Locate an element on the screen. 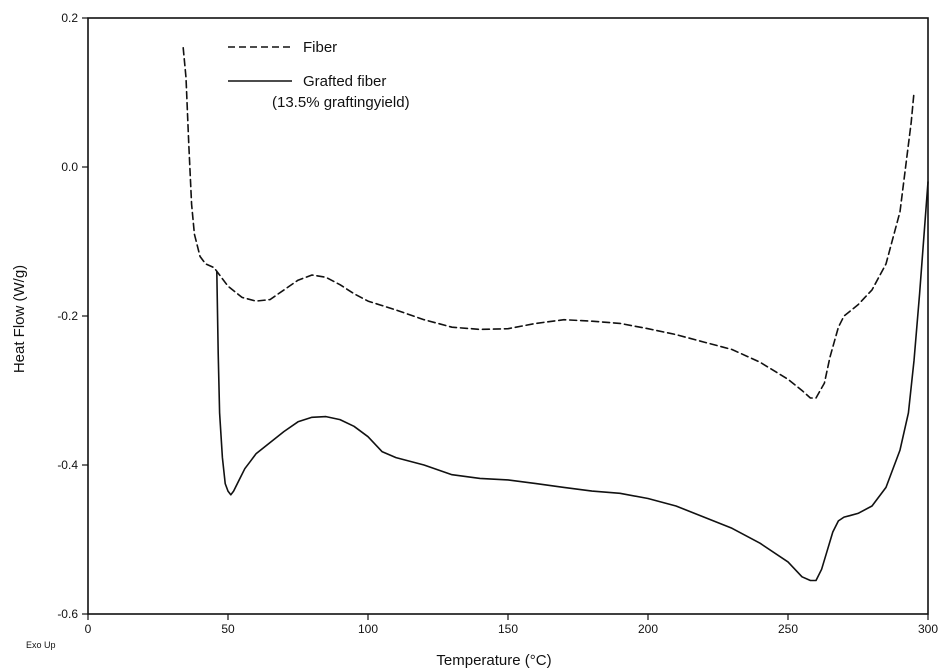 Image resolution: width=940 pixels, height=670 pixels. y-tick-label: 0.0 is located at coordinates (69, 167).